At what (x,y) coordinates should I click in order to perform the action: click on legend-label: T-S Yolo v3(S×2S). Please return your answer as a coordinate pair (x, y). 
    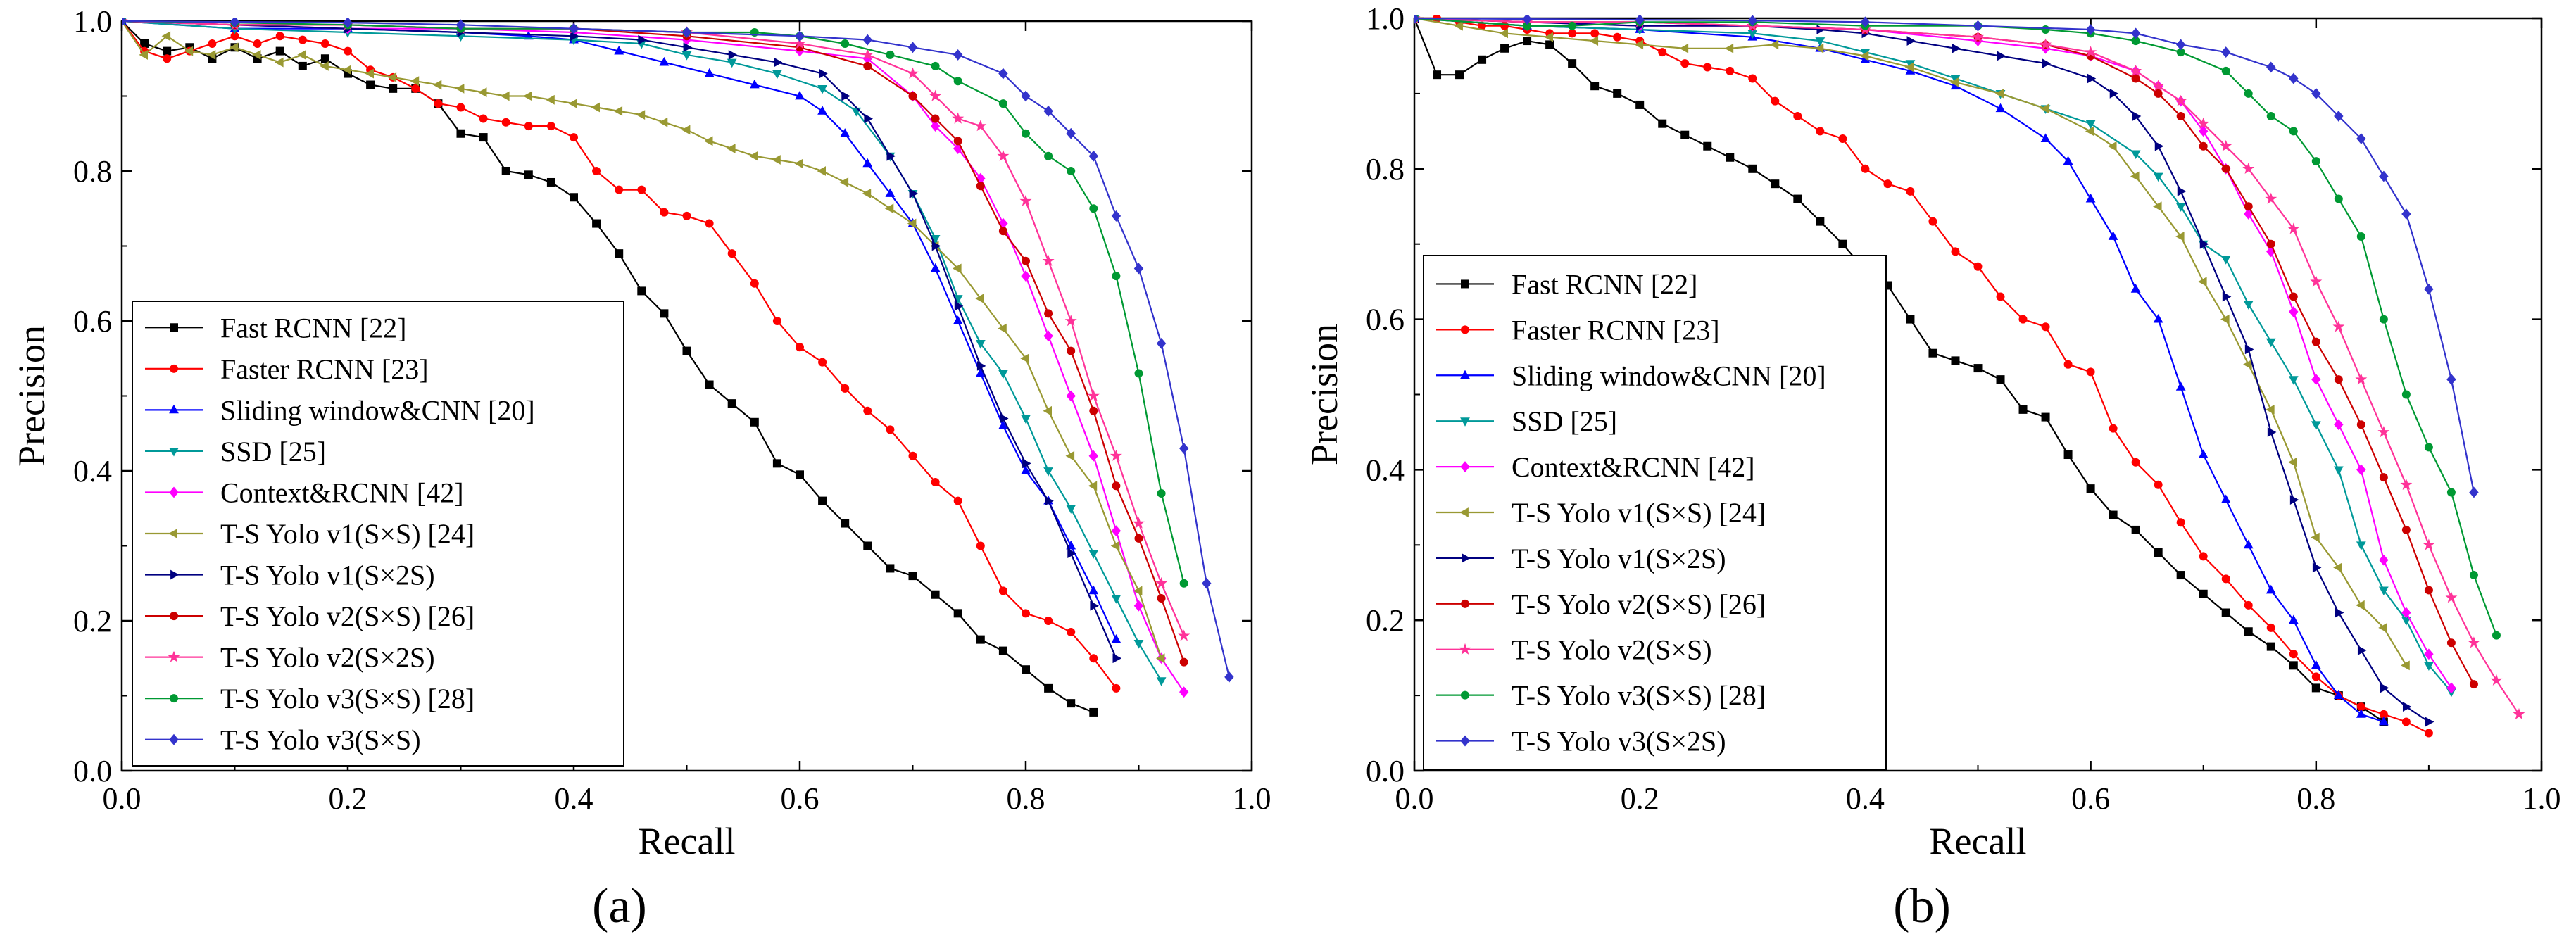
    Looking at the image, I should click on (1619, 742).